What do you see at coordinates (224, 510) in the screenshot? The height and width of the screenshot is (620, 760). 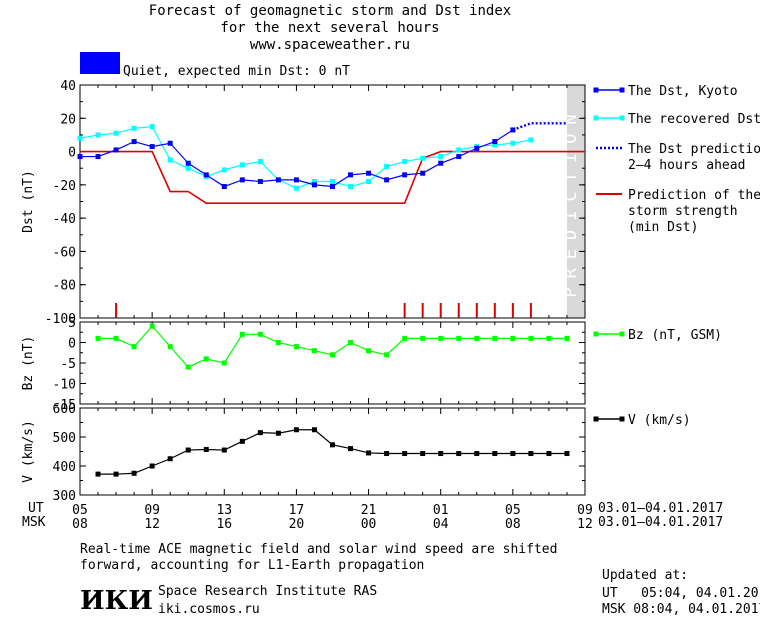 I see `x-tick-label-ut: 13` at bounding box center [224, 510].